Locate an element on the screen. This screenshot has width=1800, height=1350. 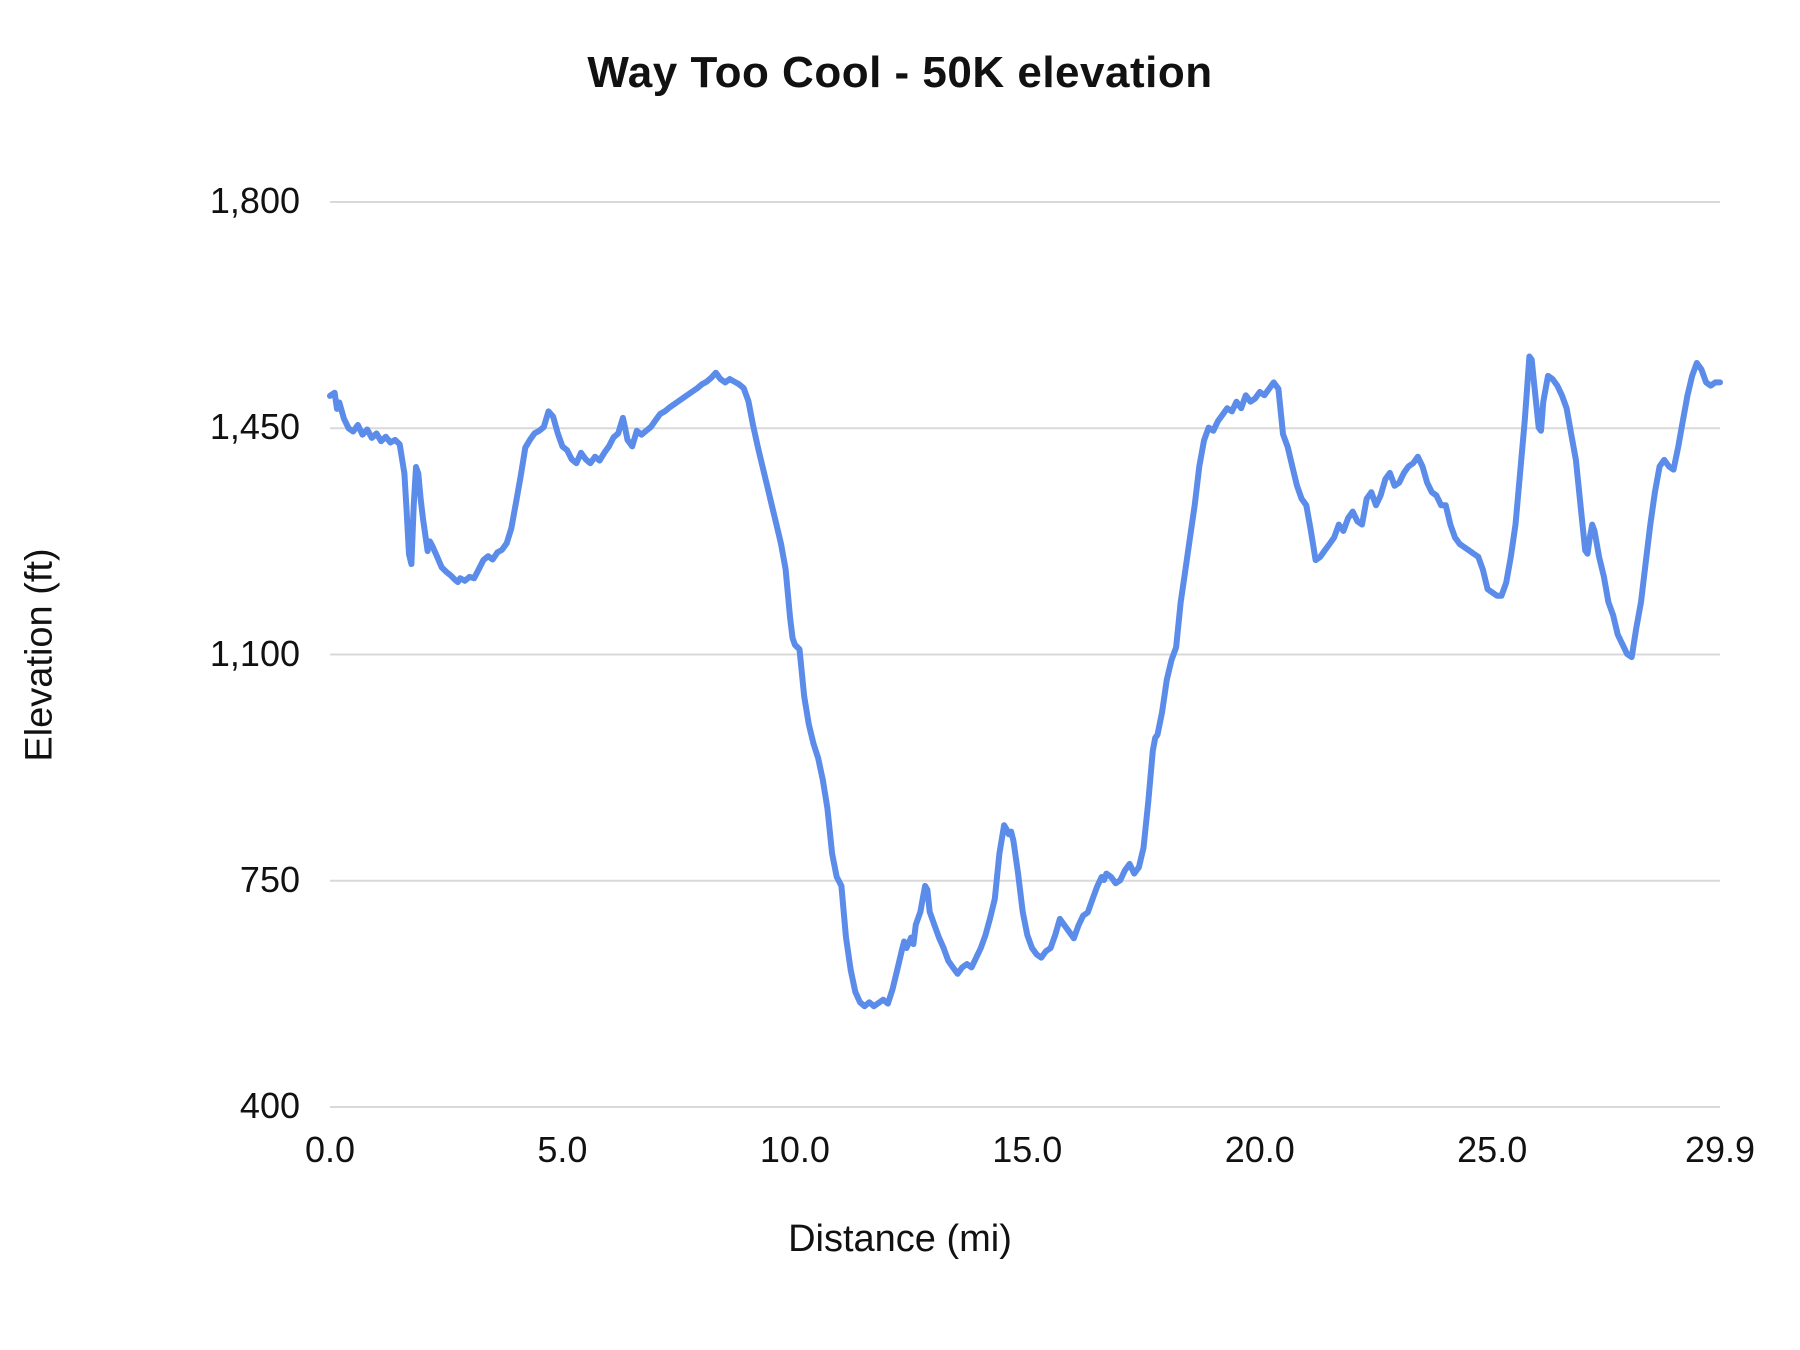
x-tick-label: 29.9 is located at coordinates (1720, 1149).